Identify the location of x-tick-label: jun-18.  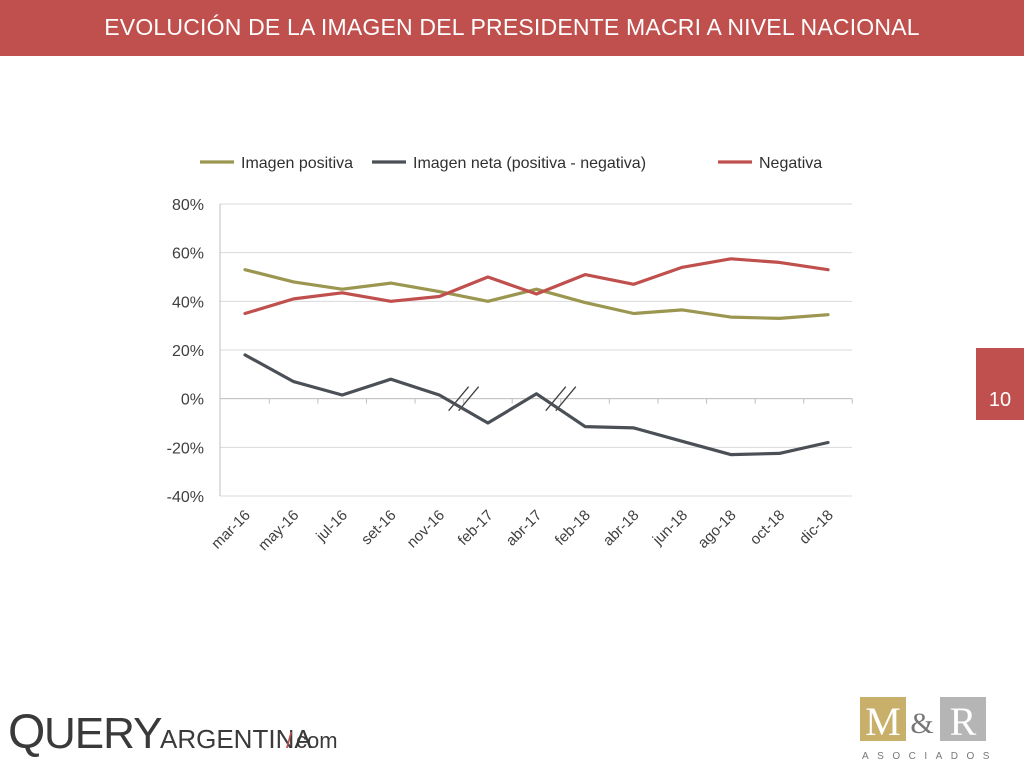
(670, 528).